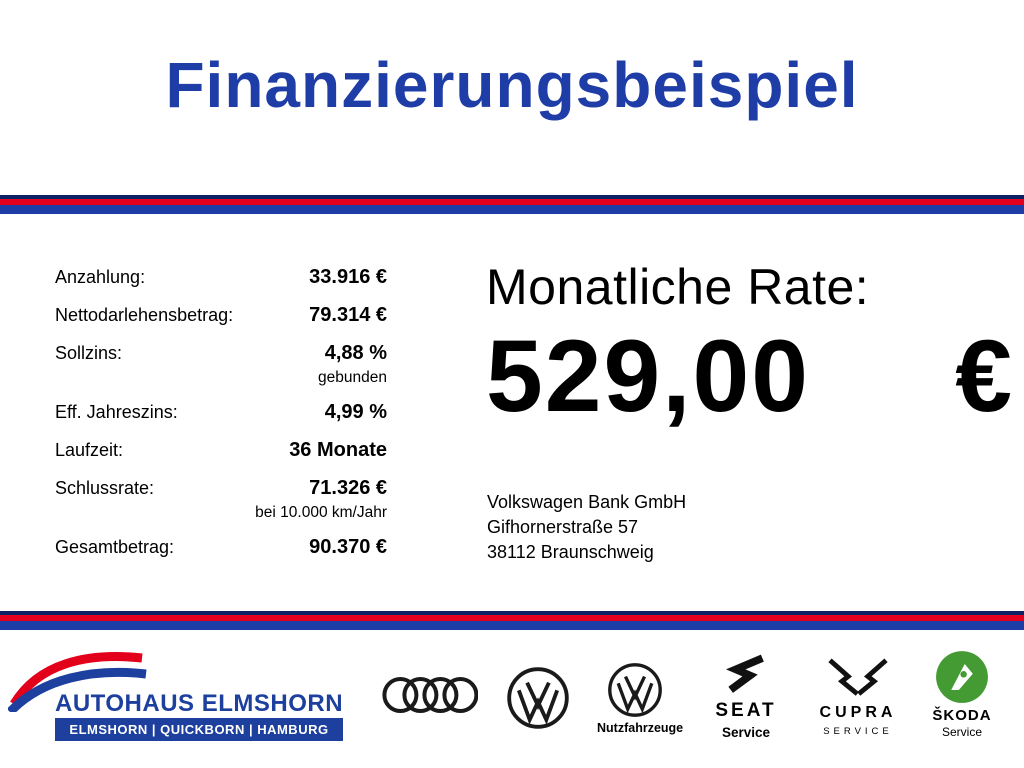 This screenshot has height=768, width=1024. What do you see at coordinates (962, 715) in the screenshot?
I see `skoda-wordmark: ŠKODA` at bounding box center [962, 715].